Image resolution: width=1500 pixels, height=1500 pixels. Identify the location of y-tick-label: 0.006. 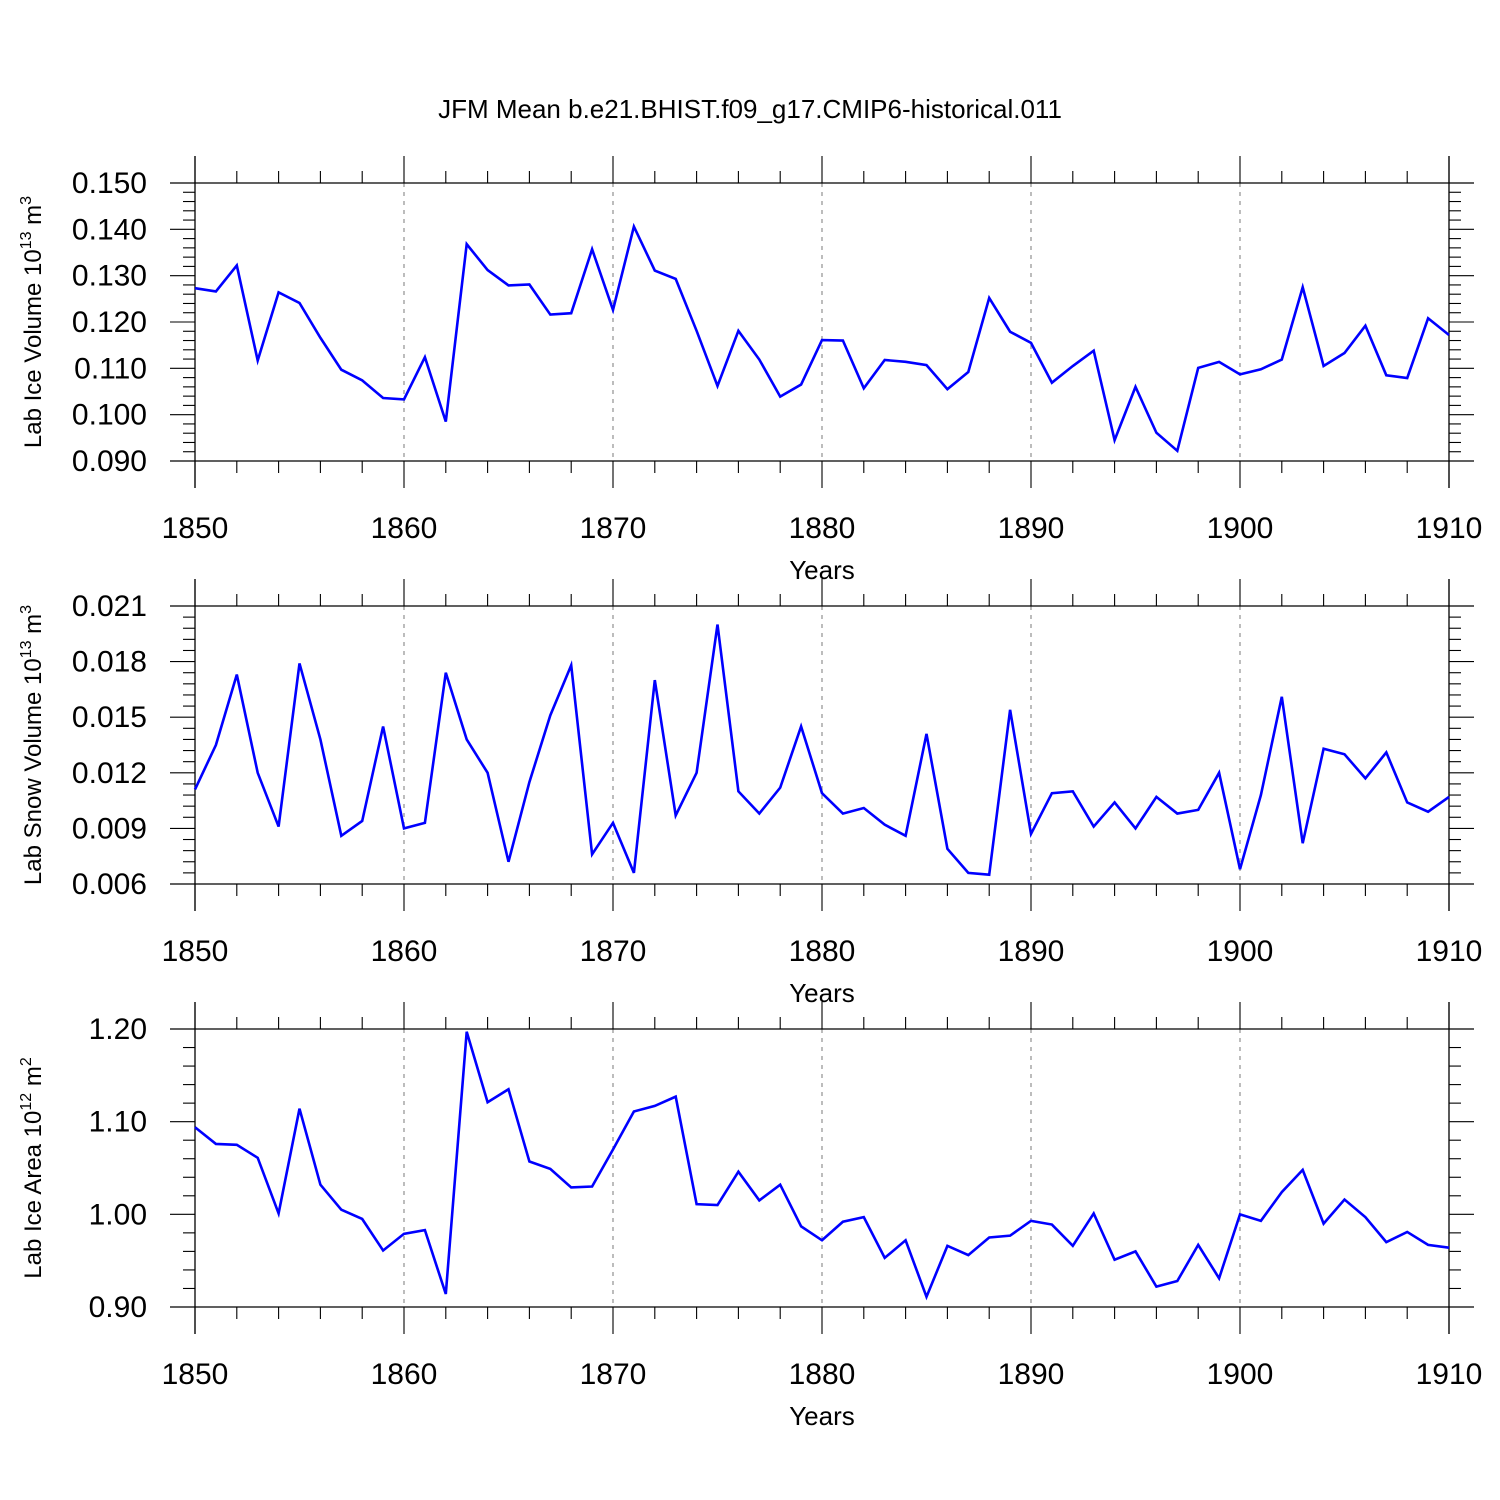
(109, 884).